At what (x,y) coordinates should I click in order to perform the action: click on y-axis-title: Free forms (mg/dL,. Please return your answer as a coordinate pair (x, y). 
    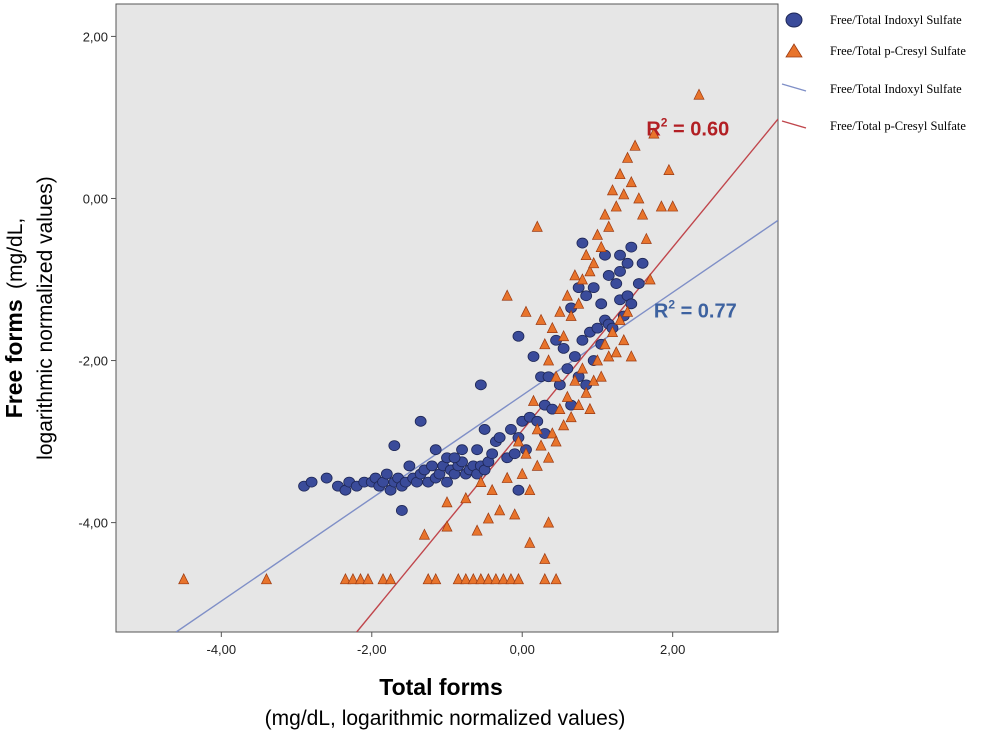
    Looking at the image, I should click on (14, 318).